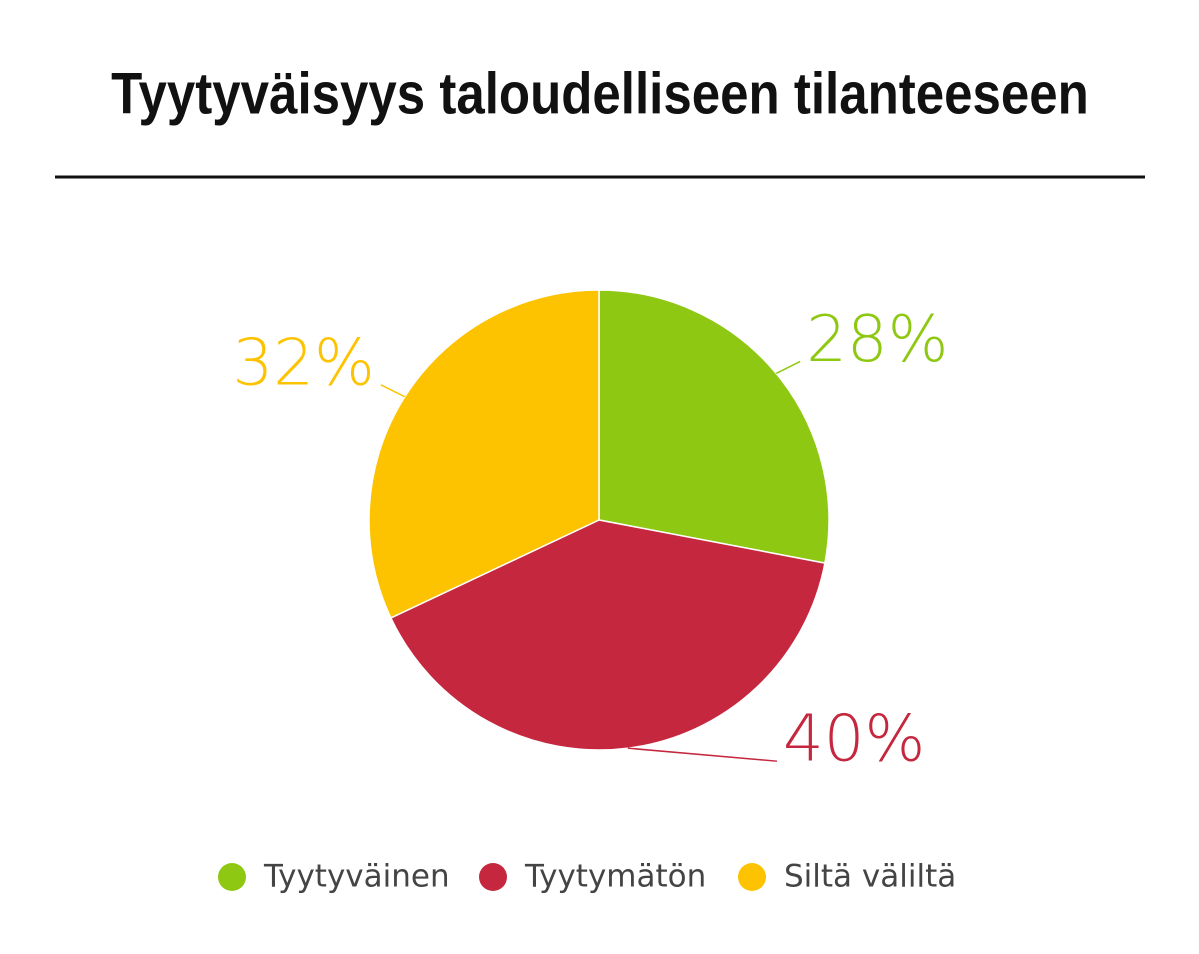  What do you see at coordinates (870, 877) in the screenshot?
I see `legend-label: Siltä väliltä` at bounding box center [870, 877].